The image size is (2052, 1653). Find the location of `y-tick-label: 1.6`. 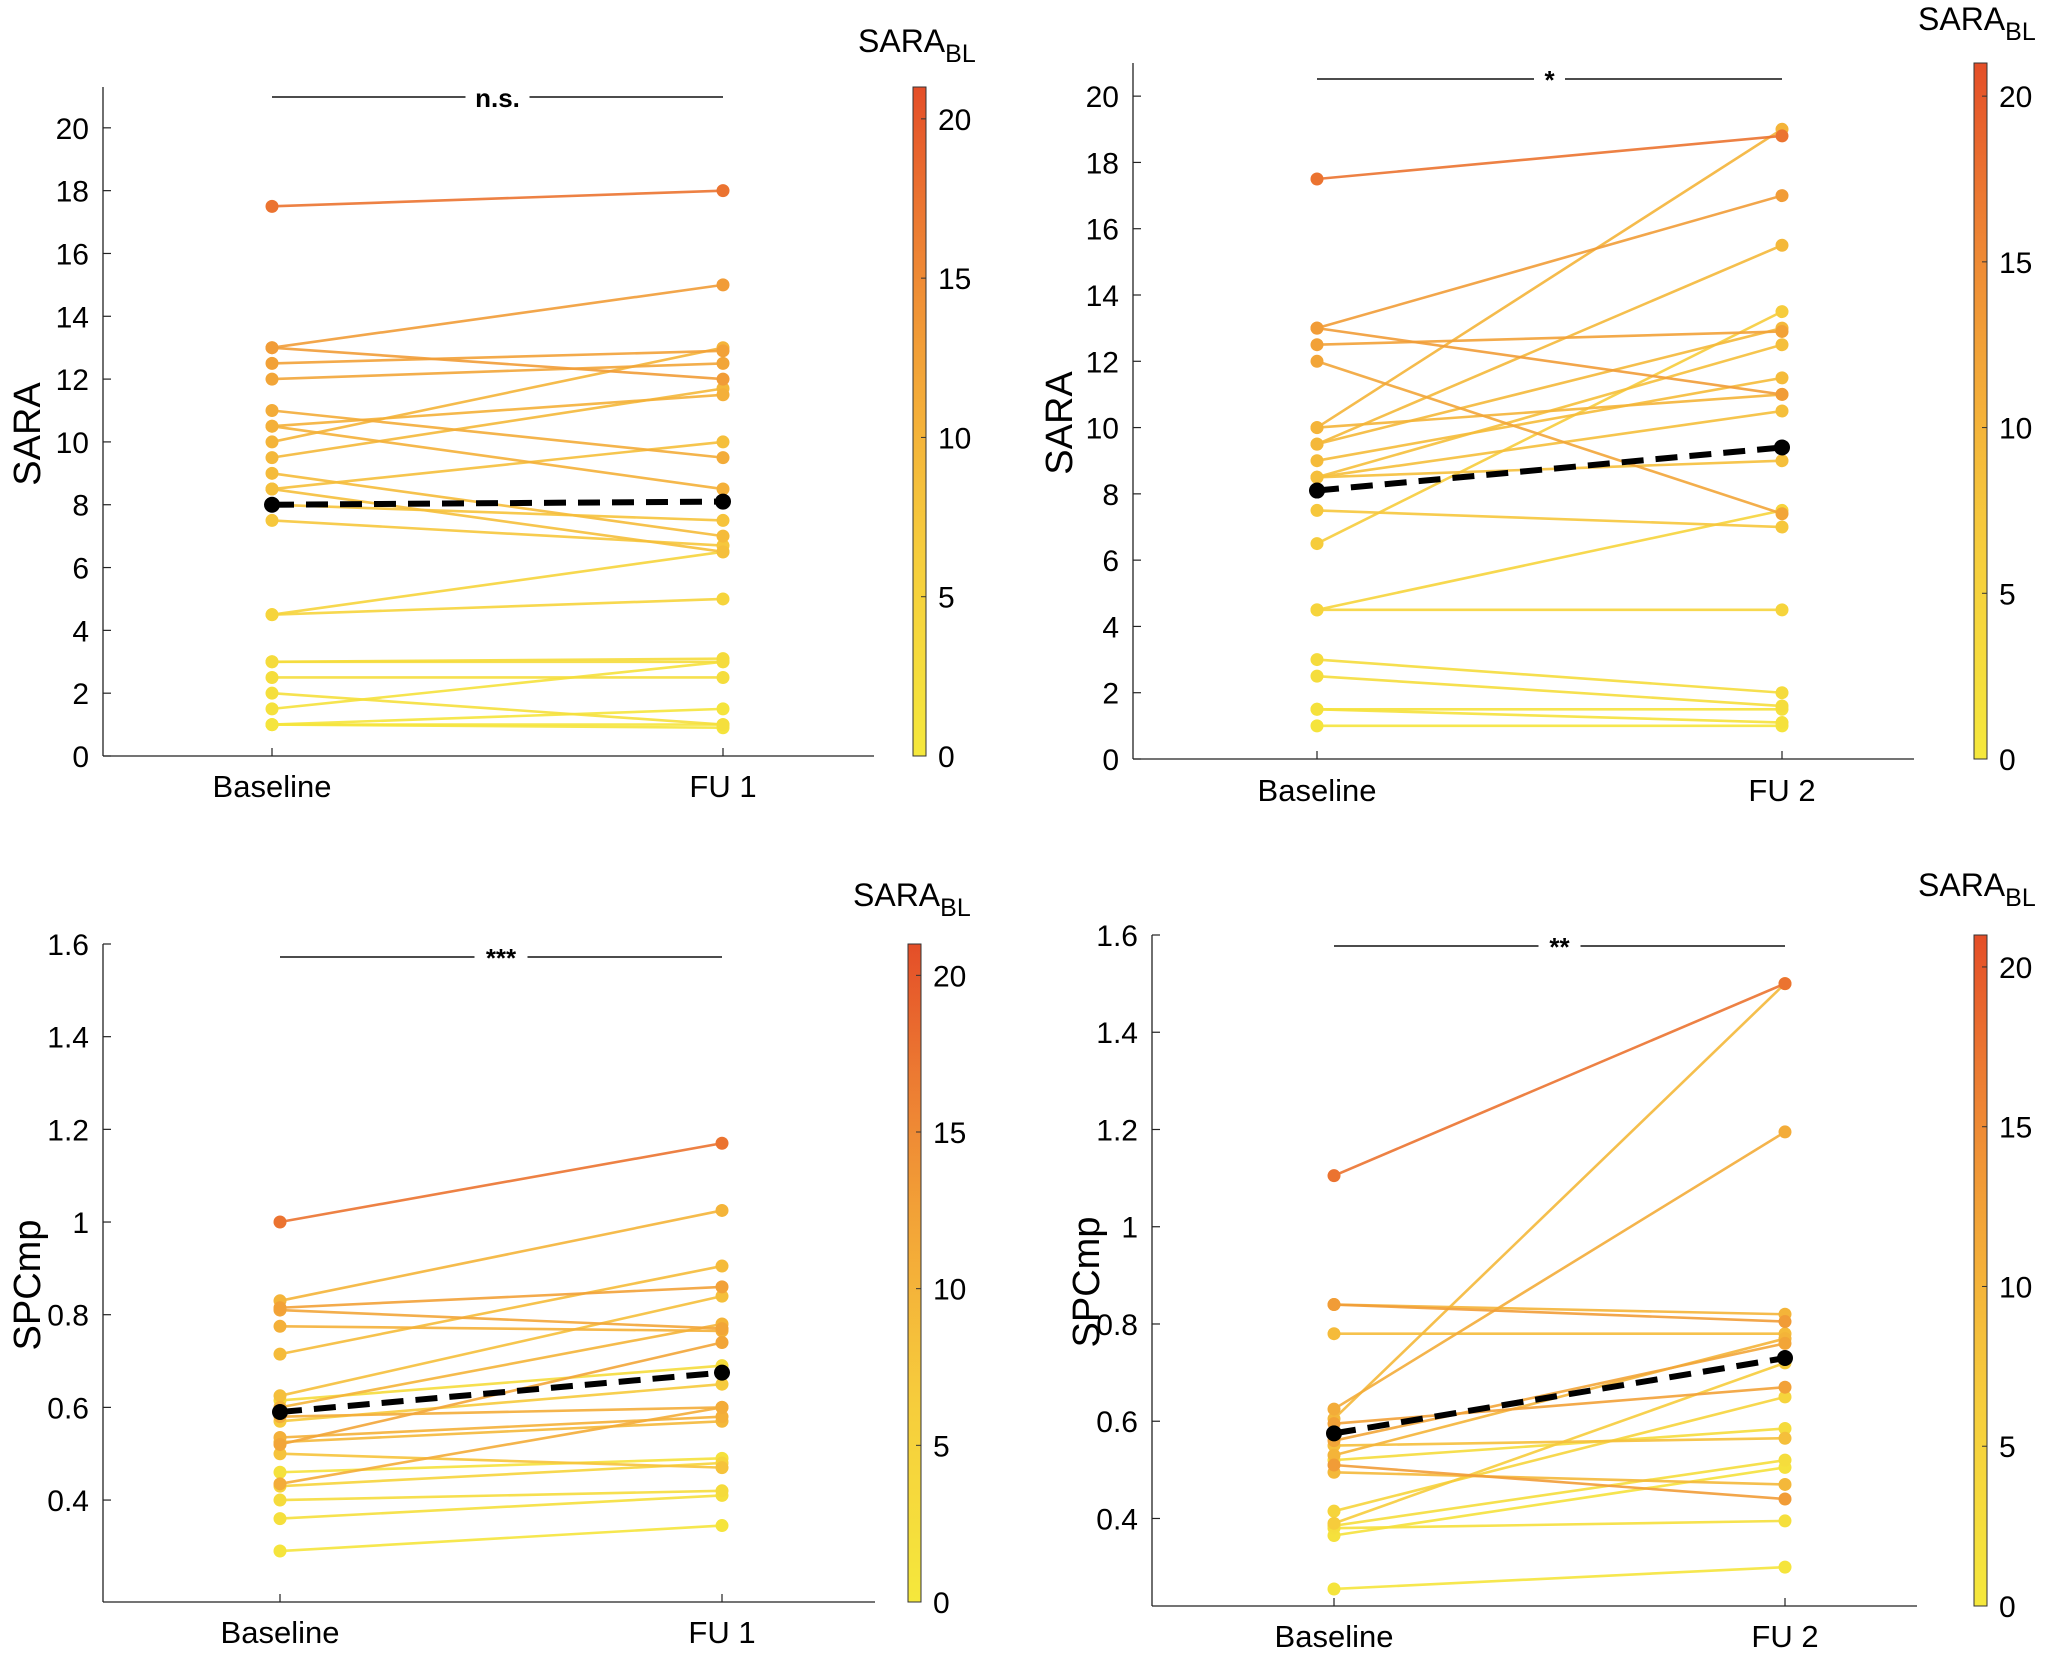

y-tick-label: 1.6 is located at coordinates (1117, 936).